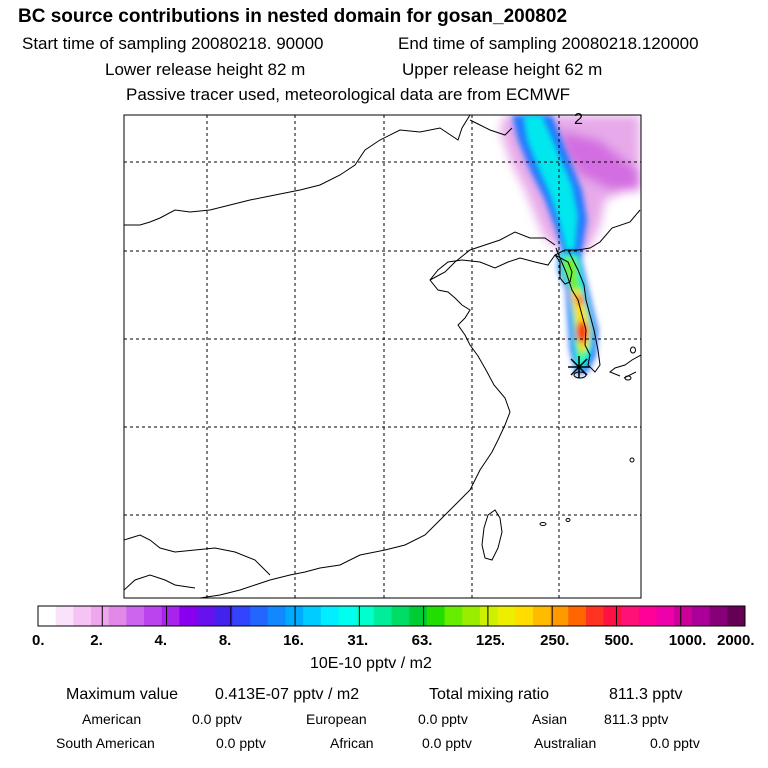  What do you see at coordinates (618, 640) in the screenshot?
I see `colorbar-tick-label: 500.` at bounding box center [618, 640].